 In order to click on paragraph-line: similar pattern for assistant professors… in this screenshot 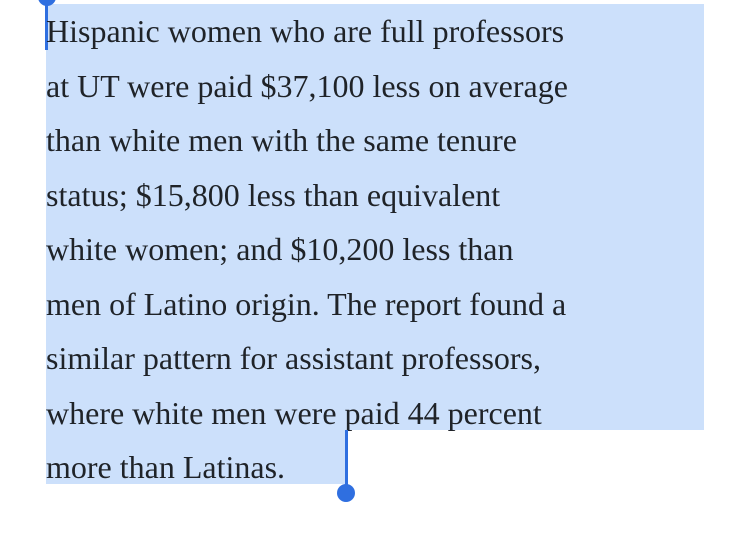, I will do `click(293, 358)`.